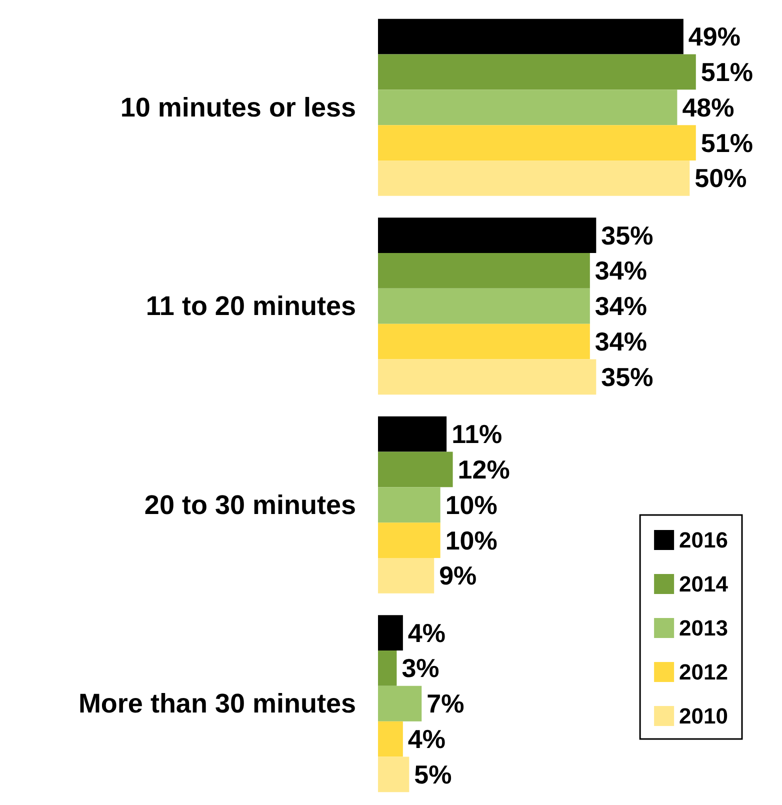 This screenshot has width=782, height=805. Describe the element at coordinates (217, 703) in the screenshot. I see `y-tick-label: More than 30 minutes` at that location.